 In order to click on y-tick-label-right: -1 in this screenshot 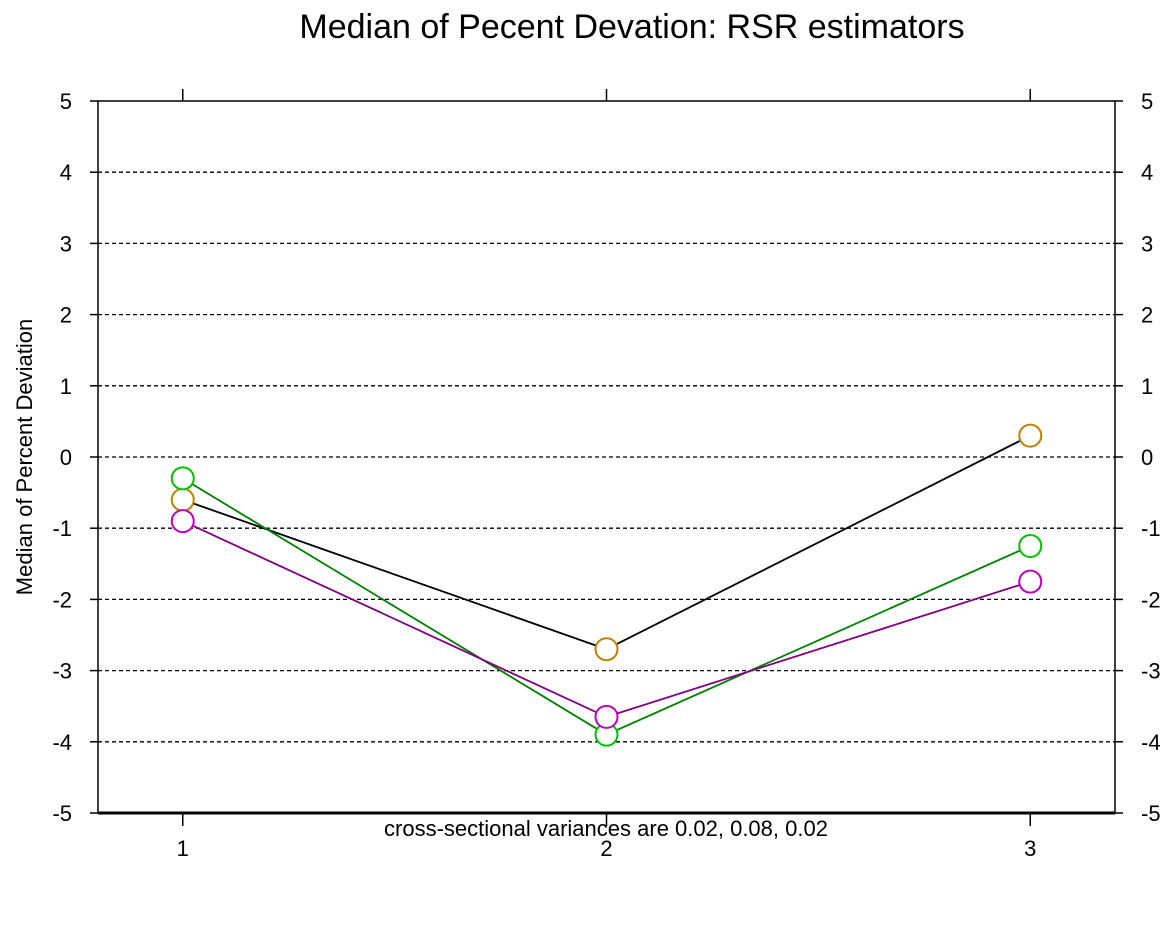, I will do `click(1151, 528)`.